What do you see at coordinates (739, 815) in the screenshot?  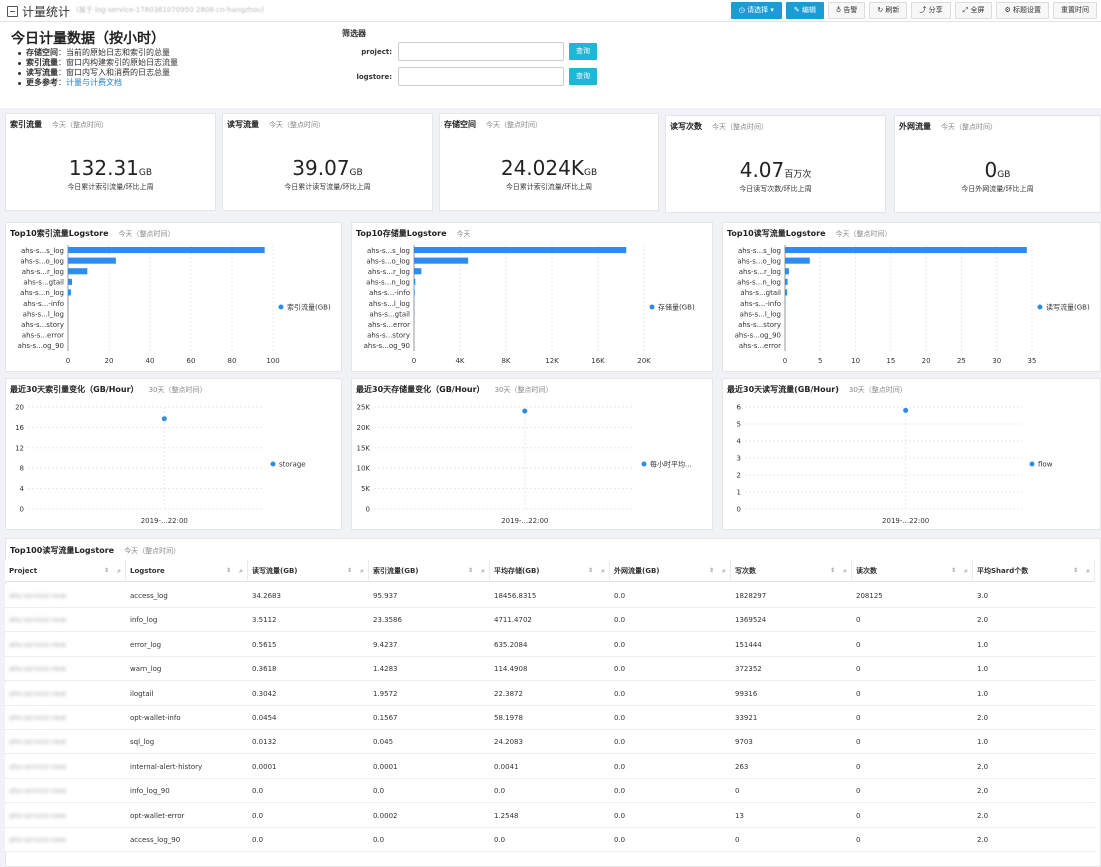 I see `table-cell: 13` at bounding box center [739, 815].